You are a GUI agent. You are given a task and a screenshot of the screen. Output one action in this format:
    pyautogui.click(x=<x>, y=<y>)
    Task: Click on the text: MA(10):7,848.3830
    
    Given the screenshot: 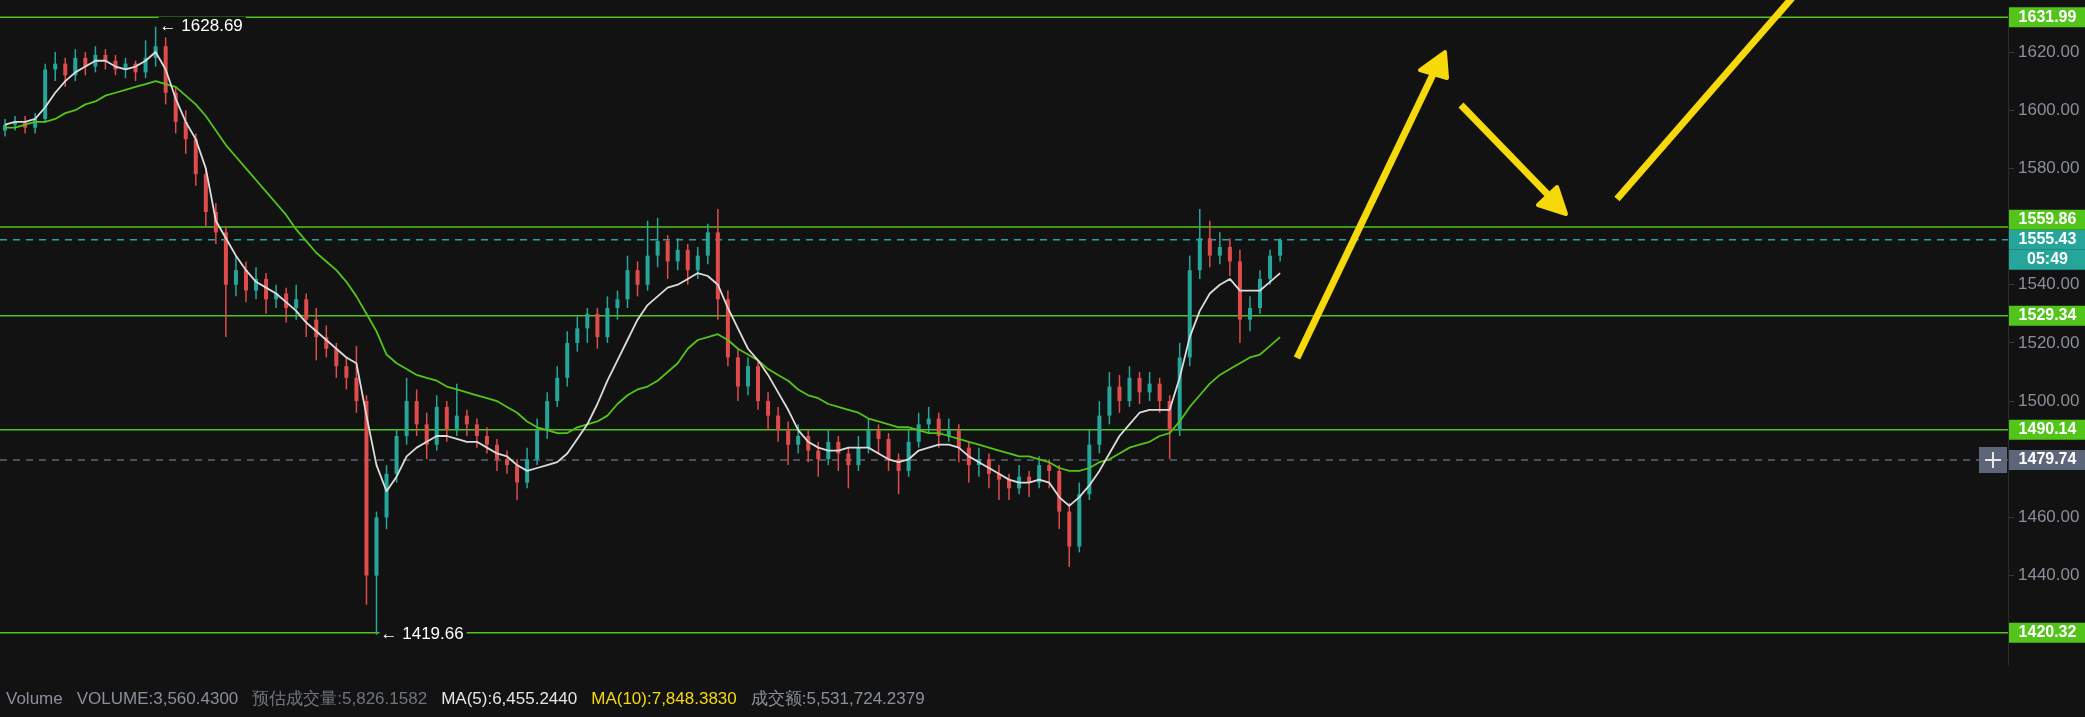 What is the action you would take?
    pyautogui.click(x=664, y=698)
    